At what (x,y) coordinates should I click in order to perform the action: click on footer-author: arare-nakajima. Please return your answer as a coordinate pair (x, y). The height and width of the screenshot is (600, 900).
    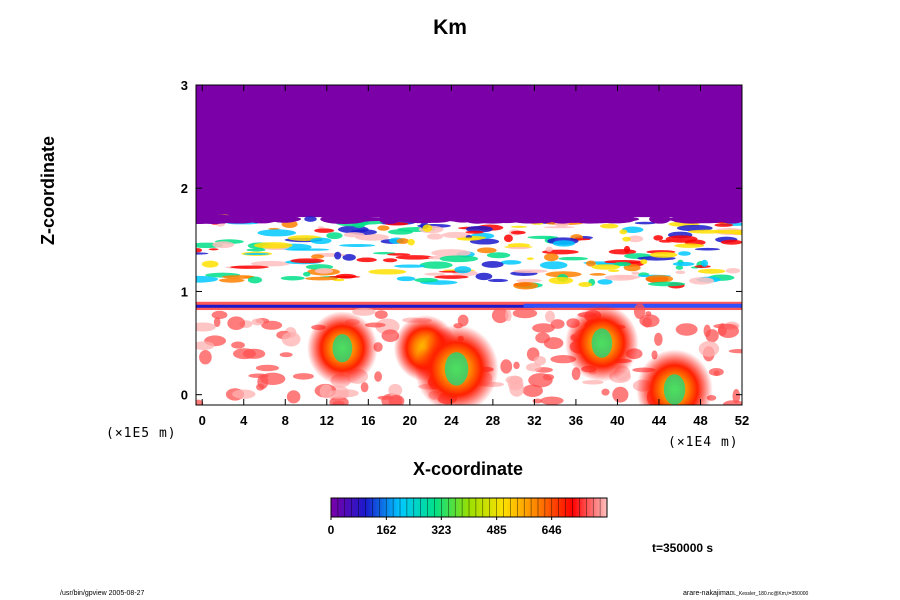
    Looking at the image, I should click on (706, 593).